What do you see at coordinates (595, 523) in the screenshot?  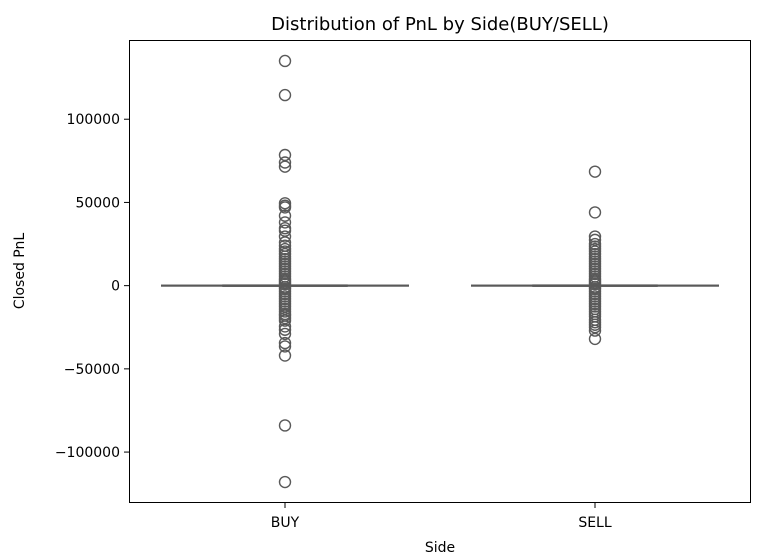 I see `x-tick-label: SELL` at bounding box center [595, 523].